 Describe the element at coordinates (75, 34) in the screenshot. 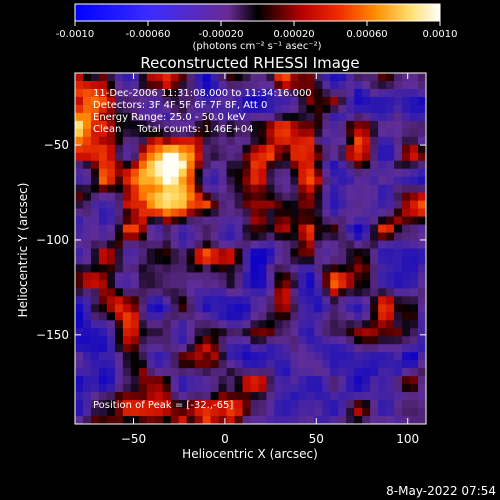

I see `colorbar-tick-label: -0.0010` at that location.